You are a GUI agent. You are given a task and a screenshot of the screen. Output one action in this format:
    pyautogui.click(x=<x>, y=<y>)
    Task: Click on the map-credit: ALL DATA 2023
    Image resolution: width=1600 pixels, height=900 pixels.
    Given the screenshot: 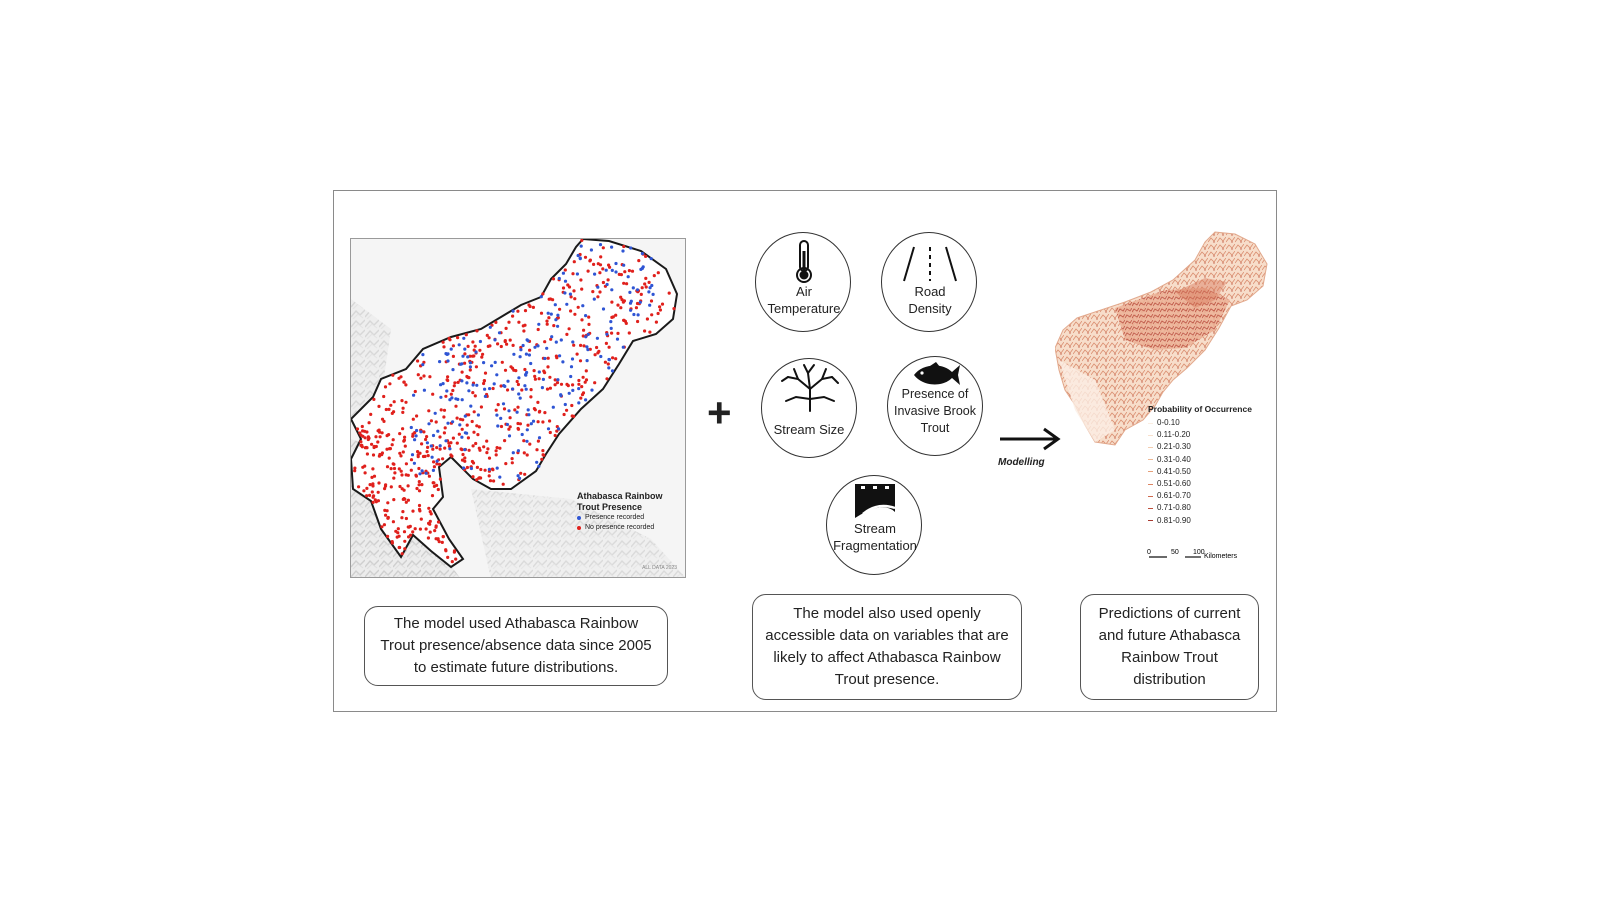 What is the action you would take?
    pyautogui.click(x=659, y=568)
    